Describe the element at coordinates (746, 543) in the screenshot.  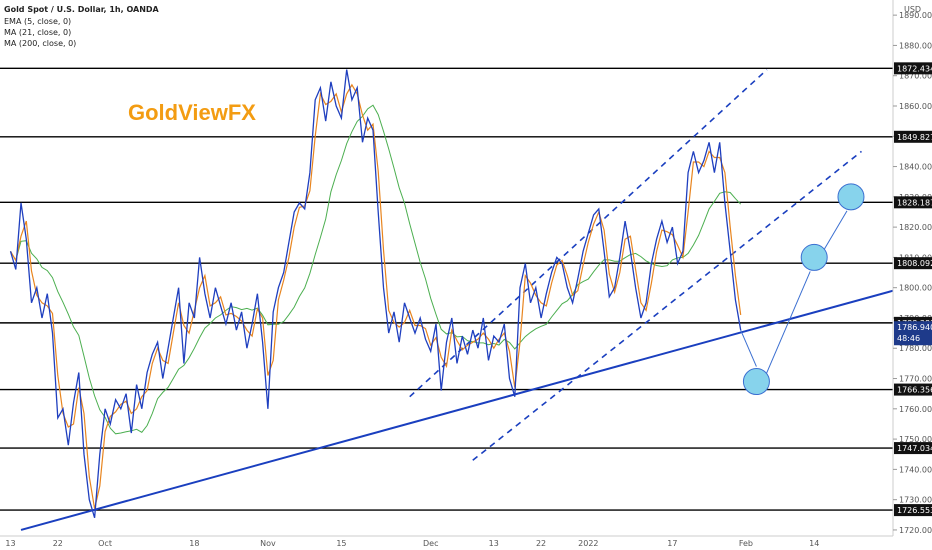
I see `x-tick-label: Feb` at that location.